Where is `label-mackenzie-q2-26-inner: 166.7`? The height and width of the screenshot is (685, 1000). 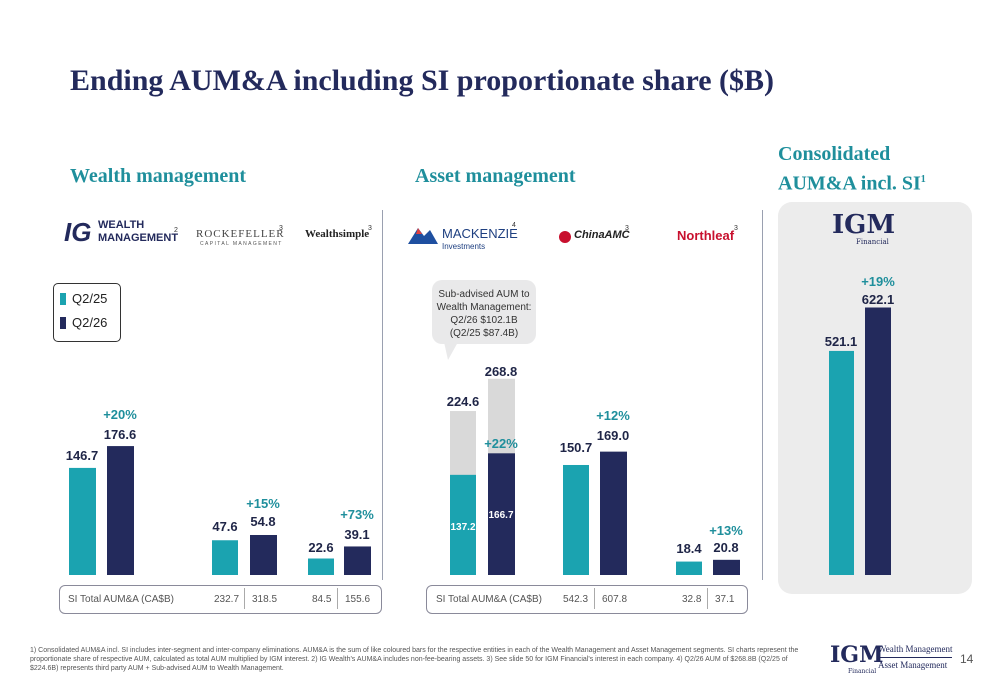
label-mackenzie-q2-26-inner: 166.7 is located at coordinates (500, 515).